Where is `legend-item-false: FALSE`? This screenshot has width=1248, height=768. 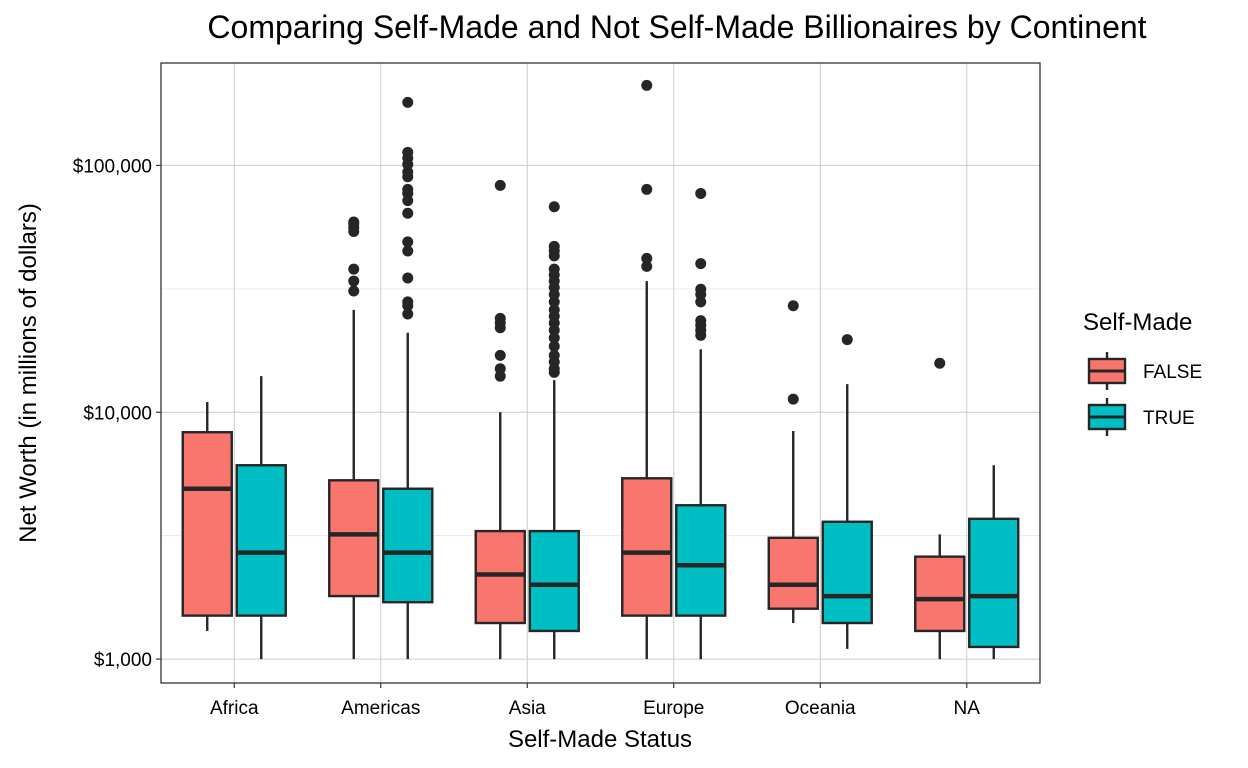
legend-item-false: FALSE is located at coordinates (1144, 371).